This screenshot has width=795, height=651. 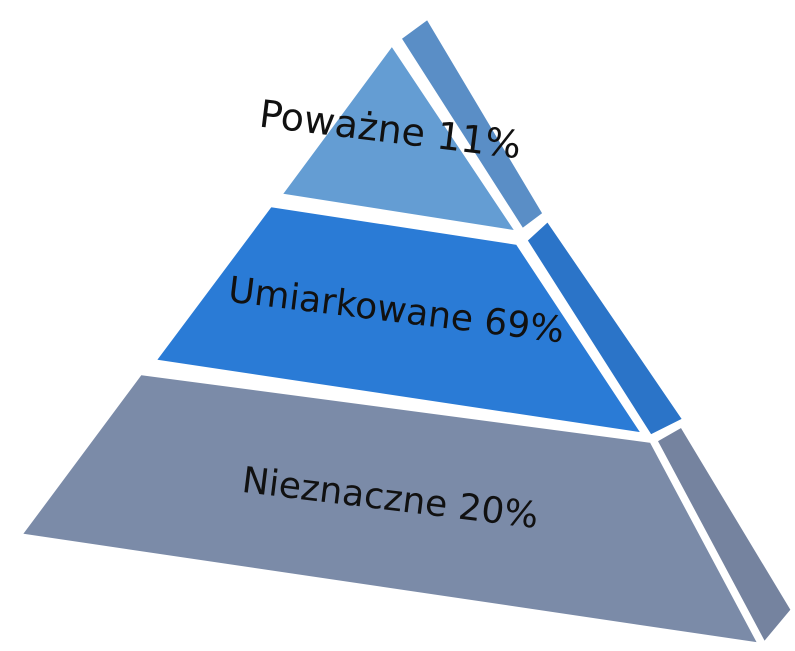 What do you see at coordinates (605, 328) in the screenshot?
I see `middle-side` at bounding box center [605, 328].